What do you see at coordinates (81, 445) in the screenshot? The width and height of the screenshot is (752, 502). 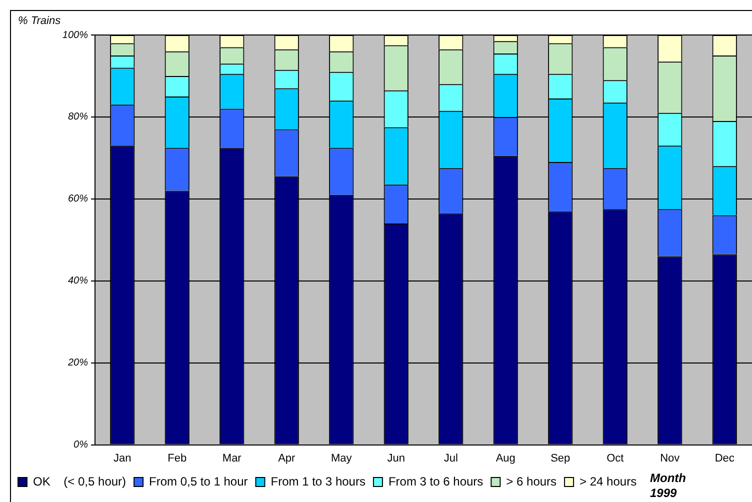 I see `y-tick-label: 0%` at bounding box center [81, 445].